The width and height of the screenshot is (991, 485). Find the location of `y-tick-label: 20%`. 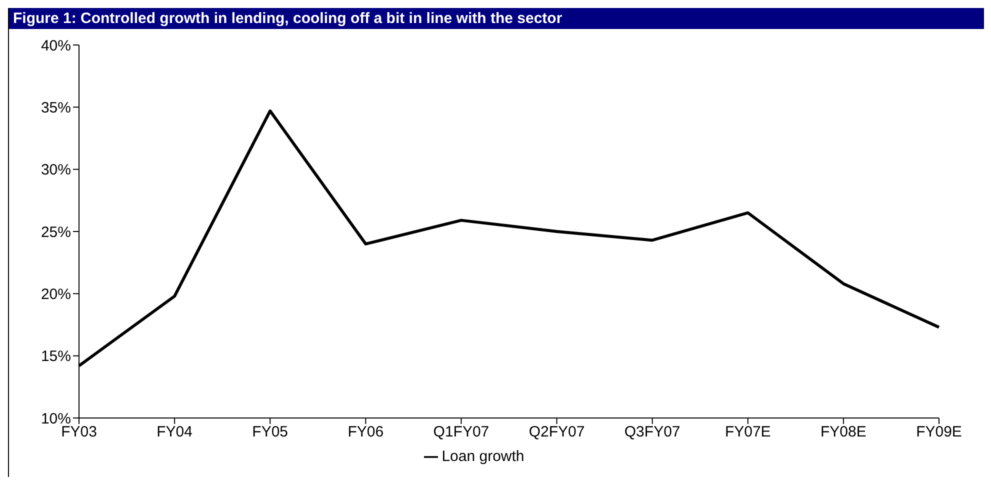

y-tick-label: 20% is located at coordinates (55, 294).